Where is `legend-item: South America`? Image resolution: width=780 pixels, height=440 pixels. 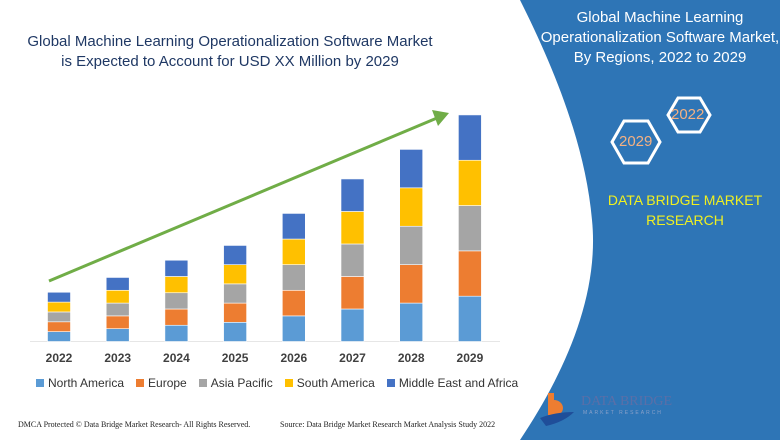
legend-item: South America is located at coordinates (329, 383).